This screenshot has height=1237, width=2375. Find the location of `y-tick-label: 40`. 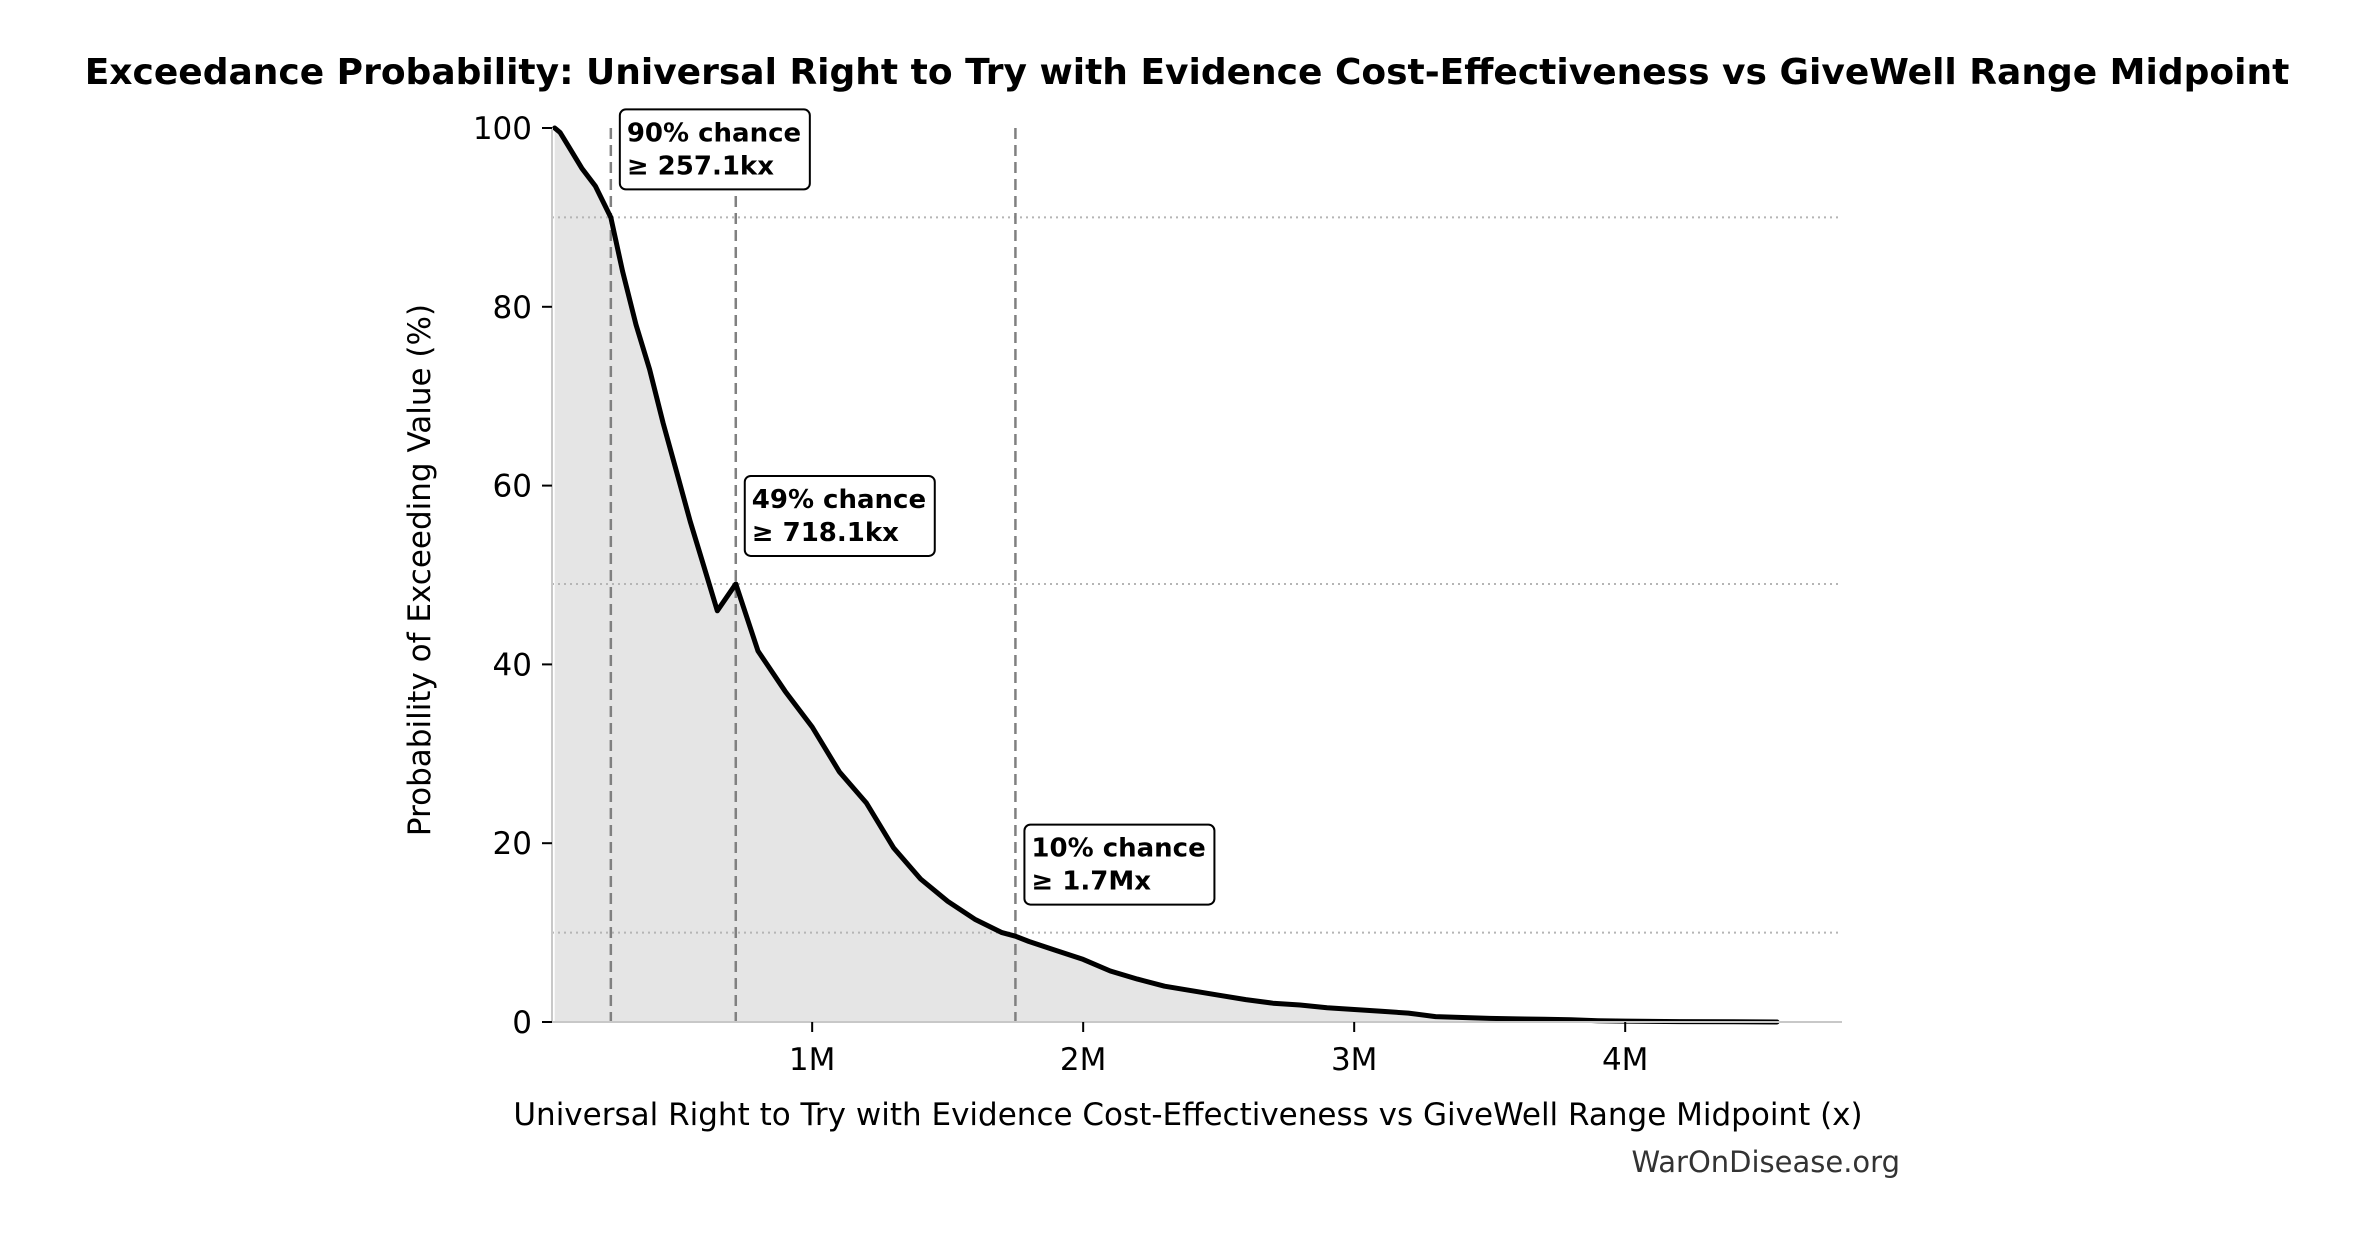

y-tick-label: 40 is located at coordinates (512, 665).